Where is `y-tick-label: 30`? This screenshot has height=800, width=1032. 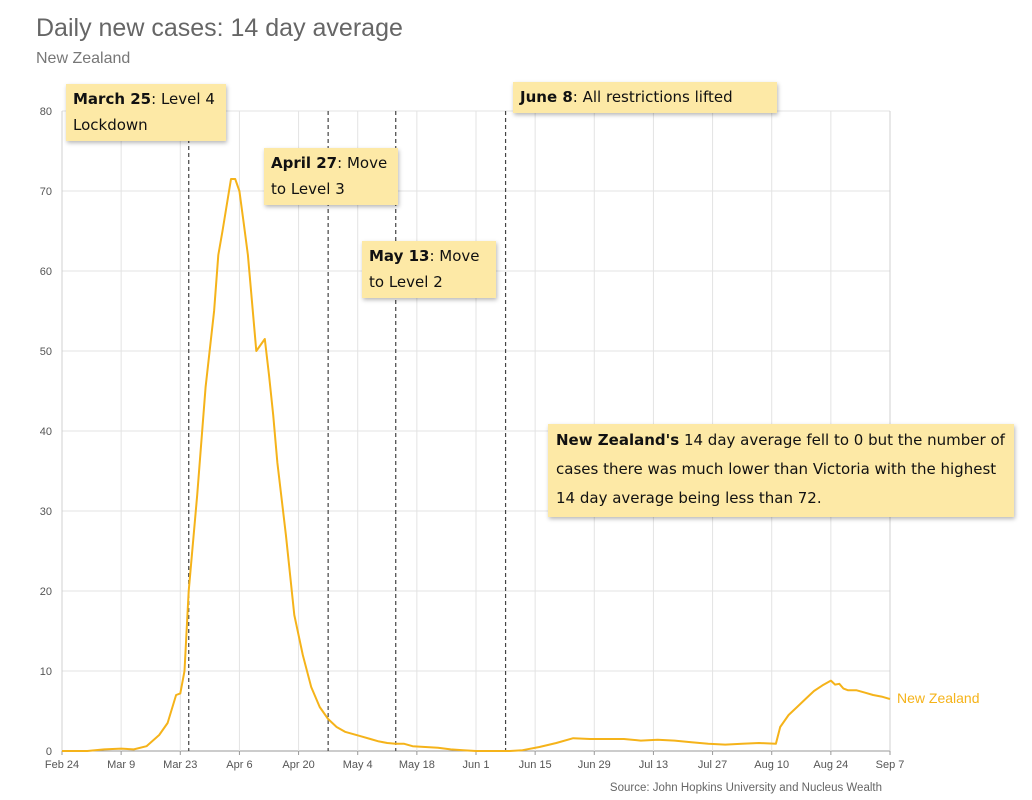
y-tick-label: 30 is located at coordinates (46, 512).